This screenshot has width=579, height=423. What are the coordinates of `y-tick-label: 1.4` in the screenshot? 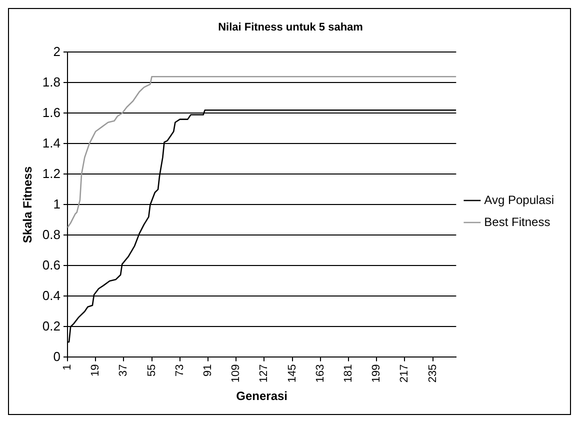 It's located at (51, 142).